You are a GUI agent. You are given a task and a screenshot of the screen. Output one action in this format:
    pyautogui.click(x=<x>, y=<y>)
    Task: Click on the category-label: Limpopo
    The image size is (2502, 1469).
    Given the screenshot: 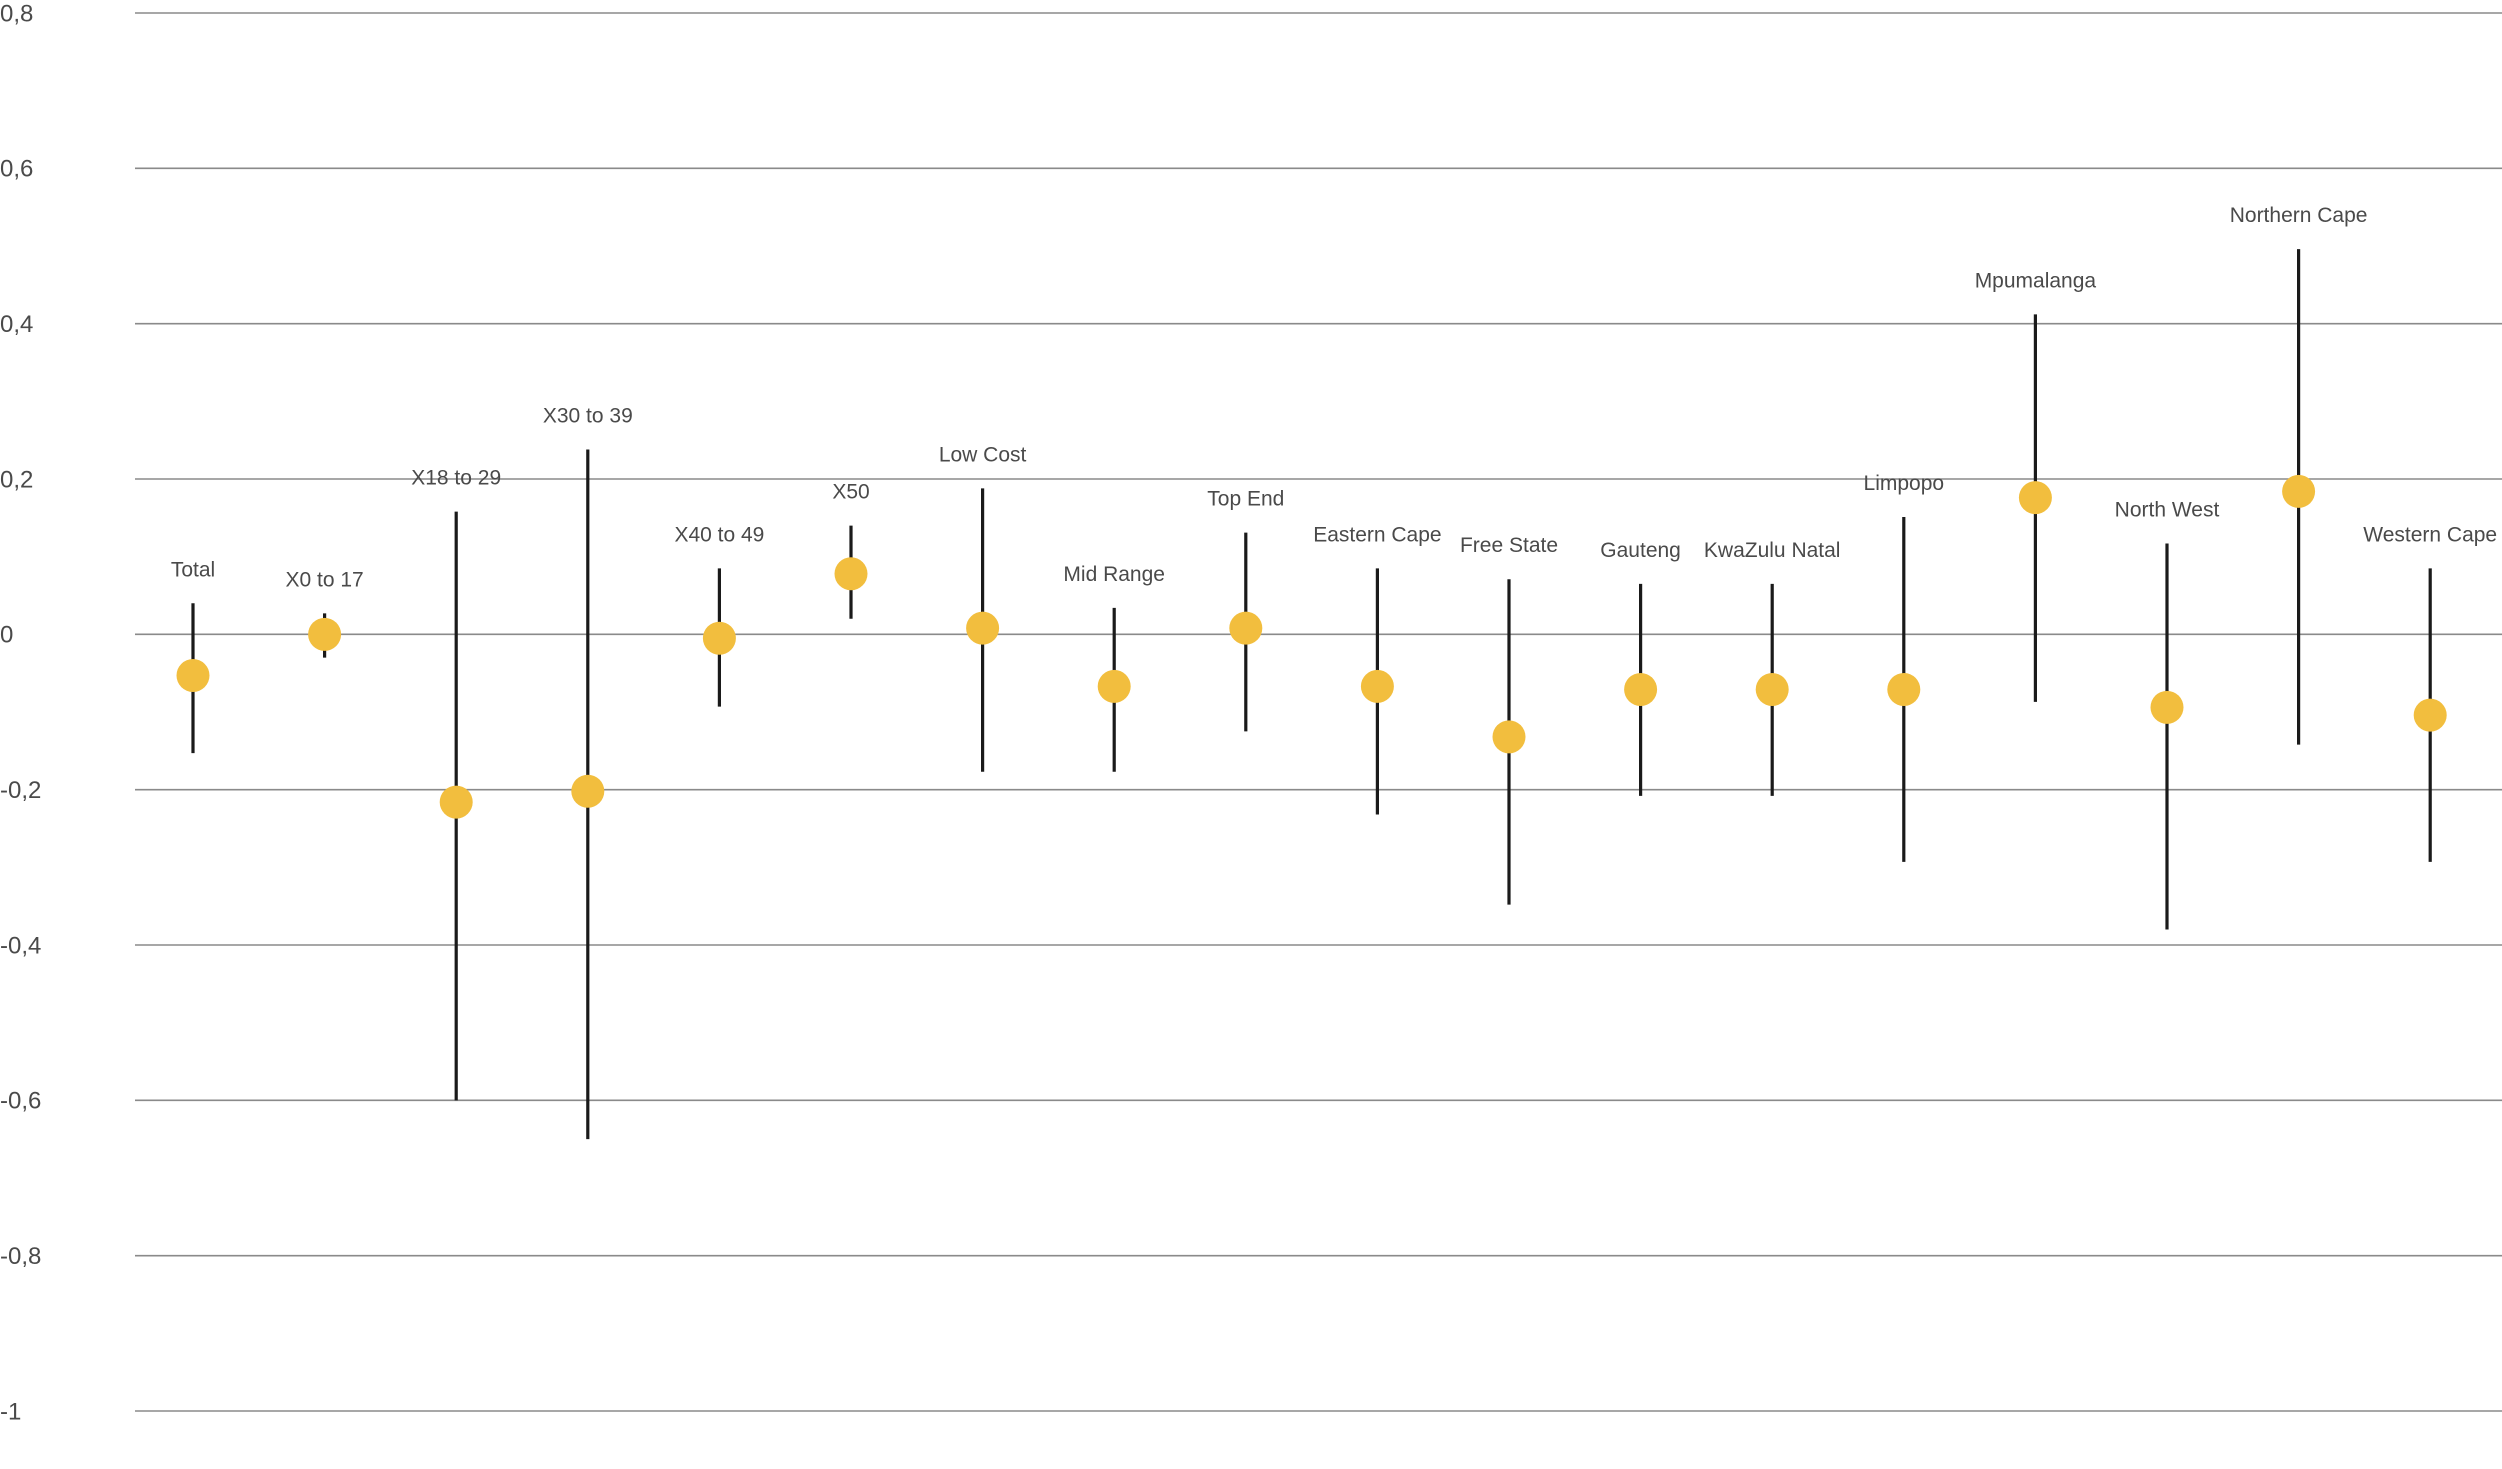 What is the action you would take?
    pyautogui.click(x=1904, y=483)
    